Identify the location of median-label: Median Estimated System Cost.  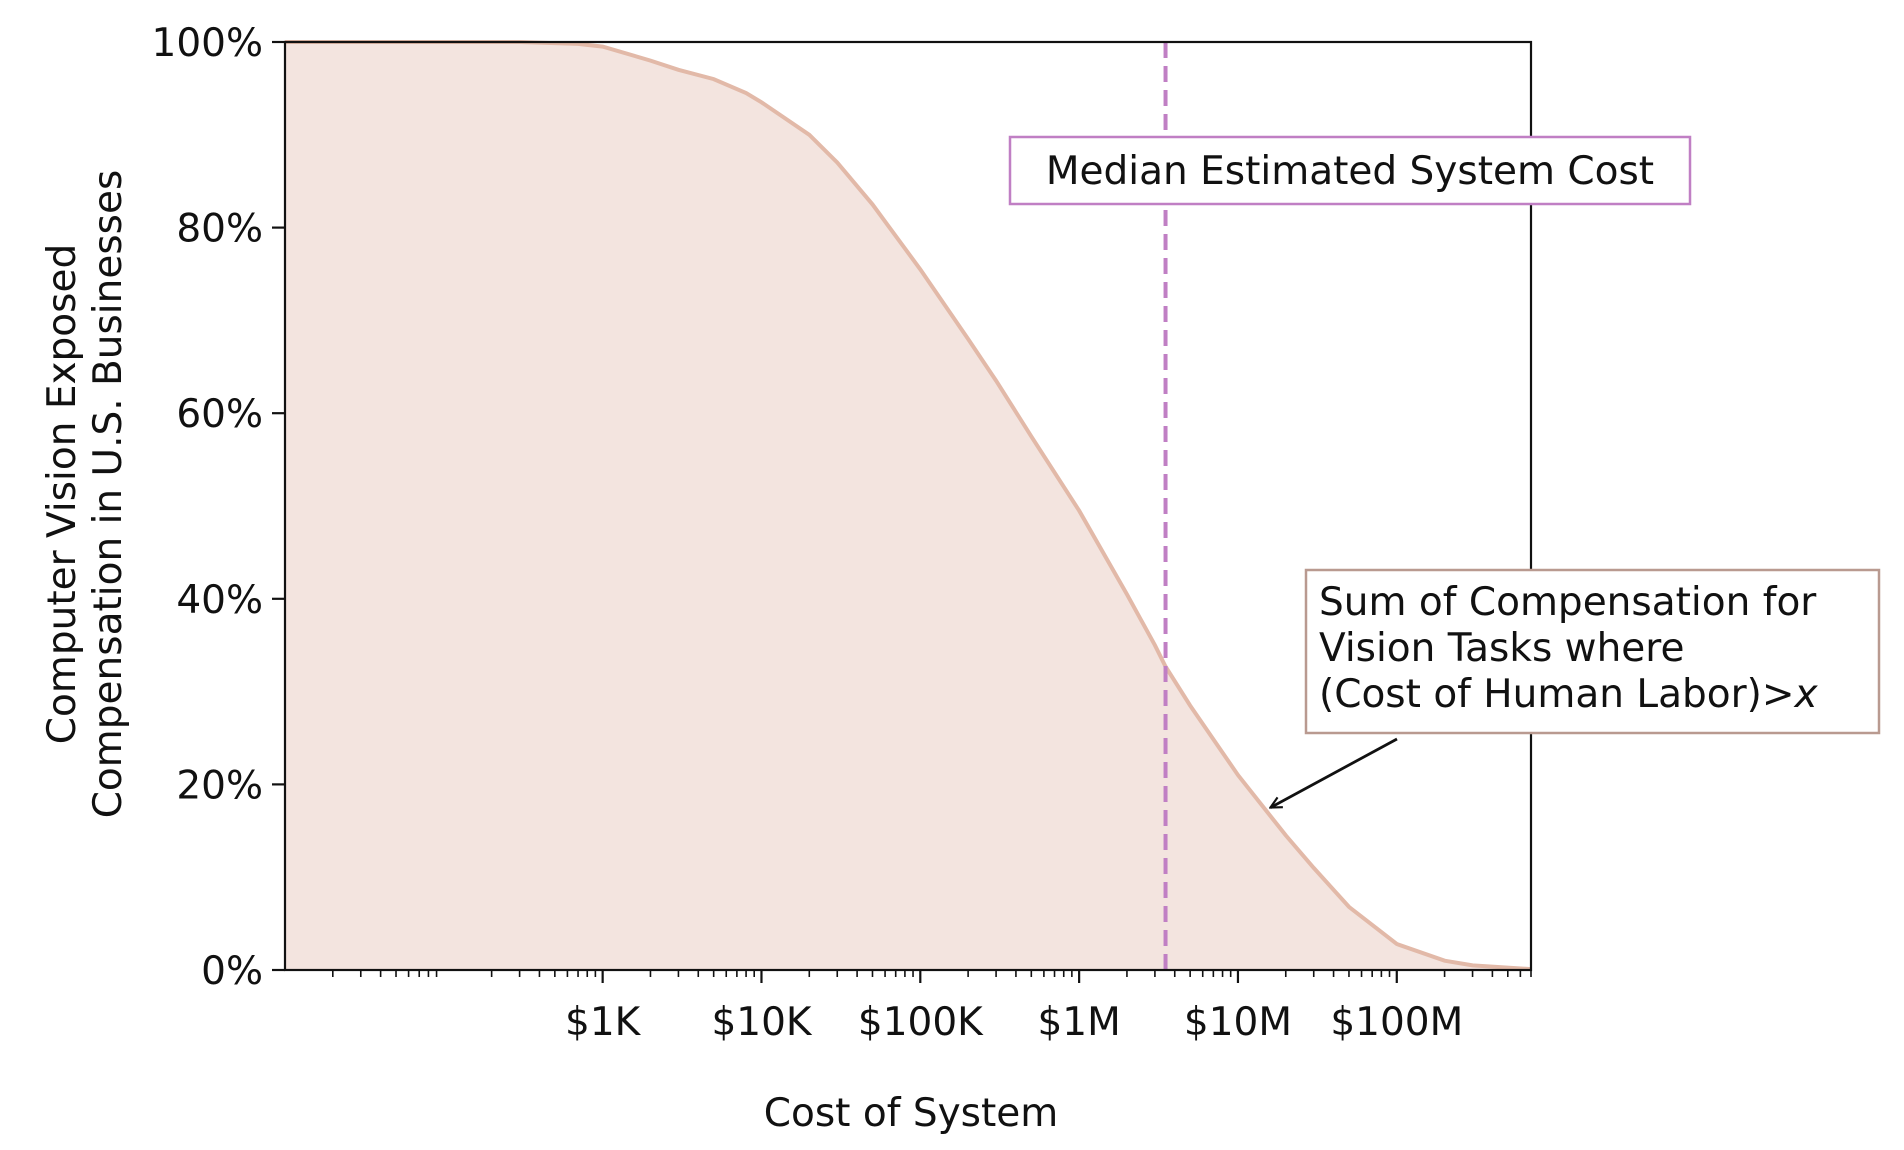
(1350, 171).